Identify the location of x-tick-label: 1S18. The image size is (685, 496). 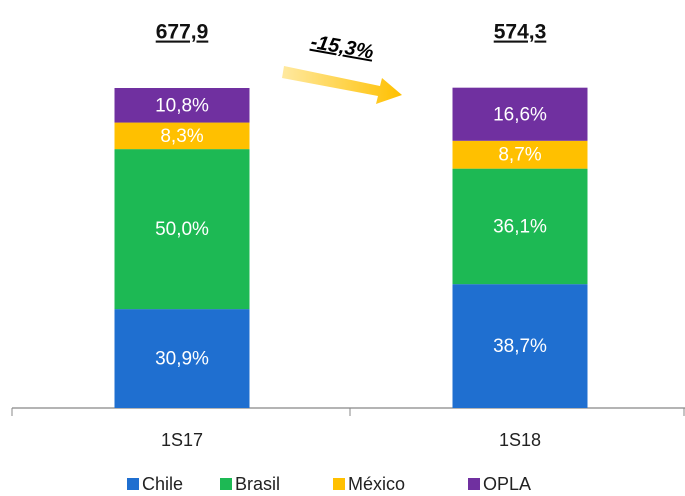
(520, 440).